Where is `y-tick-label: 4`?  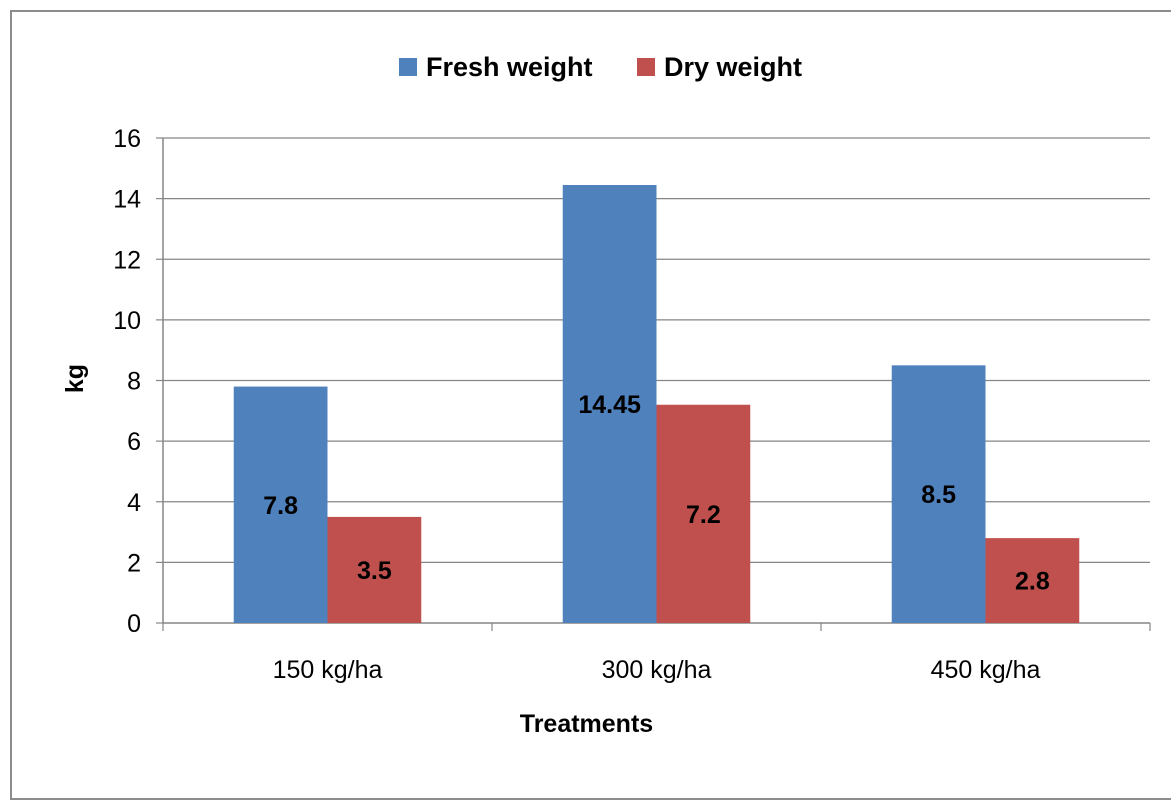
y-tick-label: 4 is located at coordinates (134, 503).